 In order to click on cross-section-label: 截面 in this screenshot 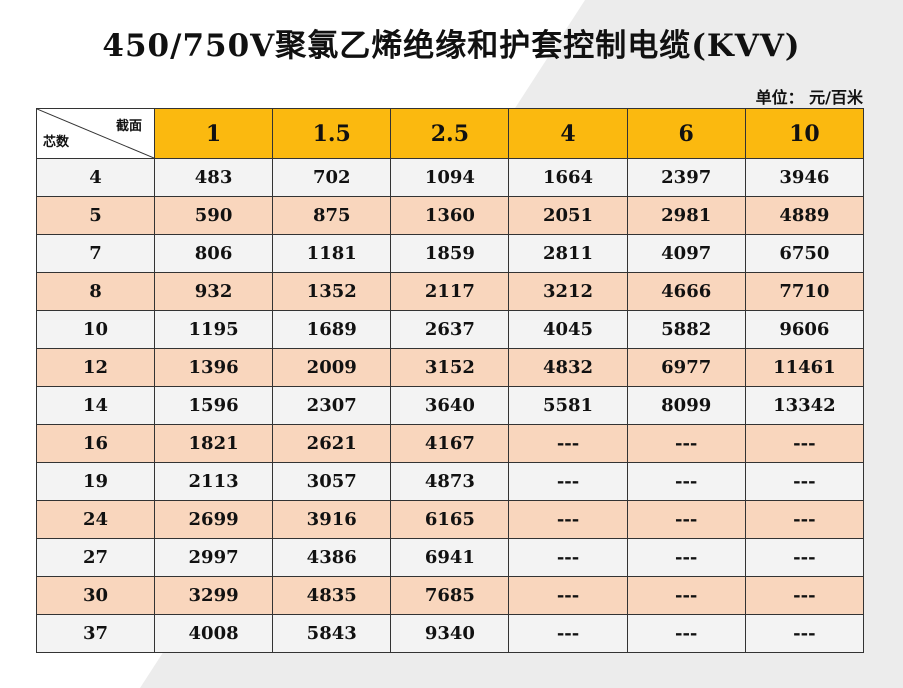, I will do `click(128, 126)`.